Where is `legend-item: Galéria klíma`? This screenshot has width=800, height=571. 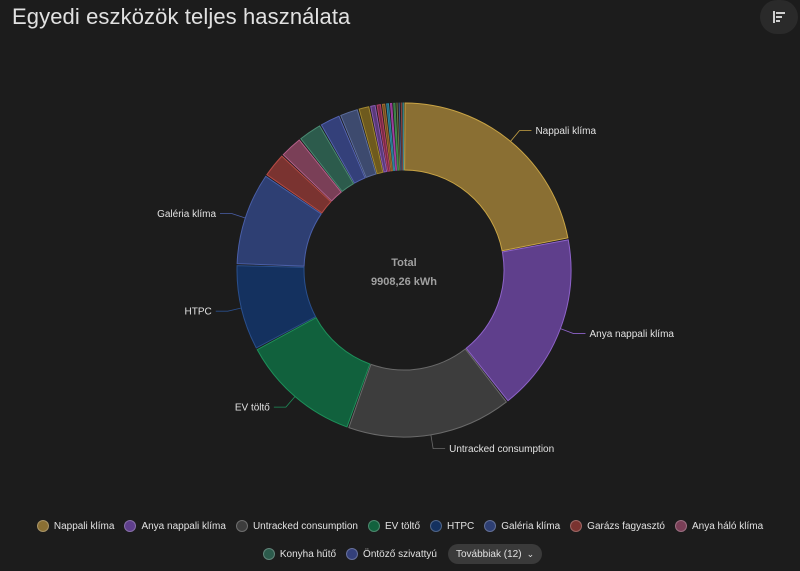
legend-item: Galéria klíma is located at coordinates (522, 526).